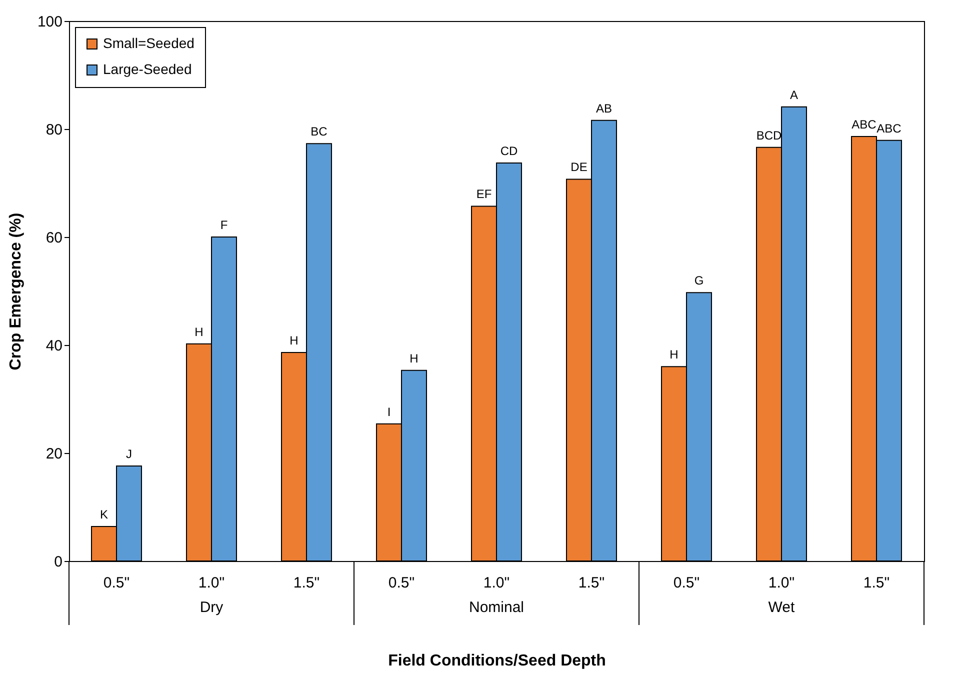 The height and width of the screenshot is (700, 957). Describe the element at coordinates (147, 69) in the screenshot. I see `legend-label: Large-Seeded` at that location.